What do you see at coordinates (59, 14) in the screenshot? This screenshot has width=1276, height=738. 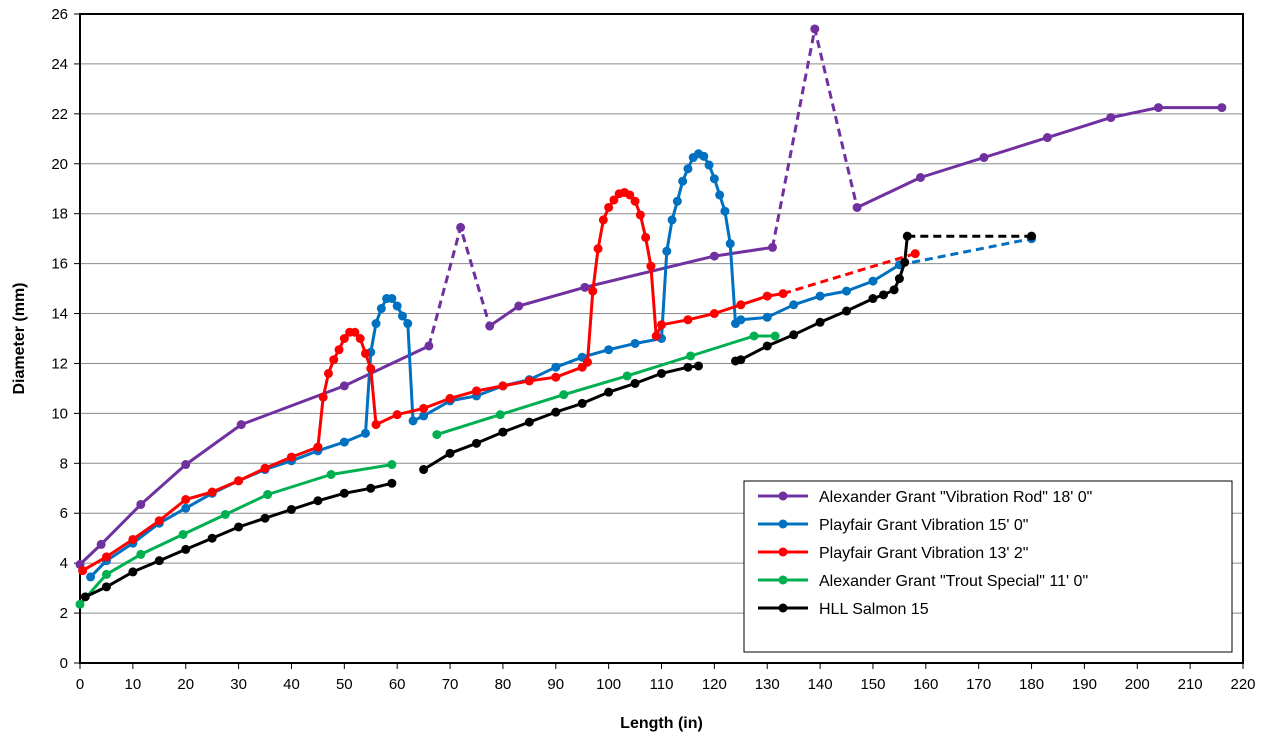 I see `y-tick-label: 26` at bounding box center [59, 14].